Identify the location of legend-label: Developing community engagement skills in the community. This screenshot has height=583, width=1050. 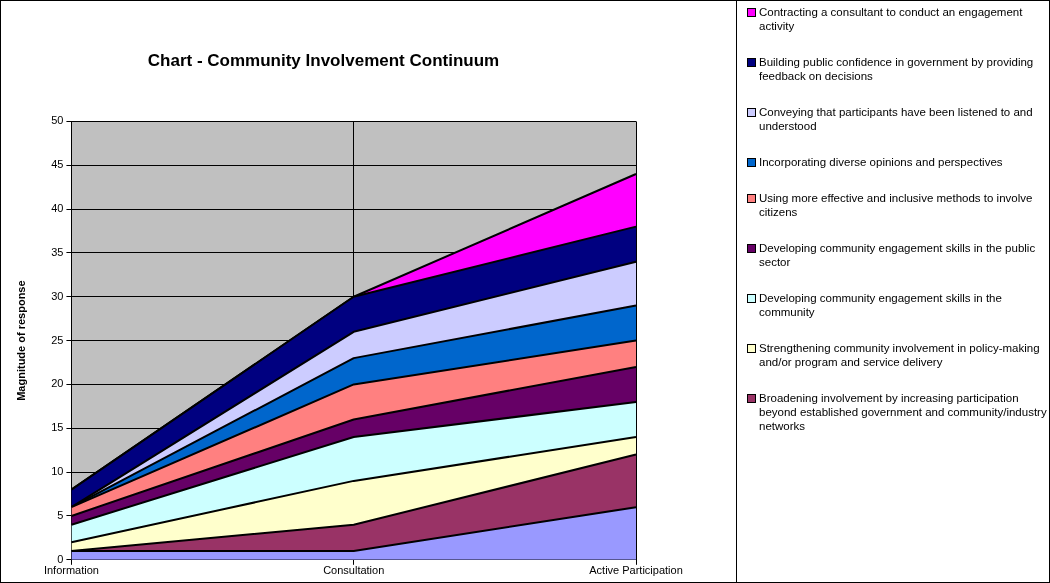
(881, 305).